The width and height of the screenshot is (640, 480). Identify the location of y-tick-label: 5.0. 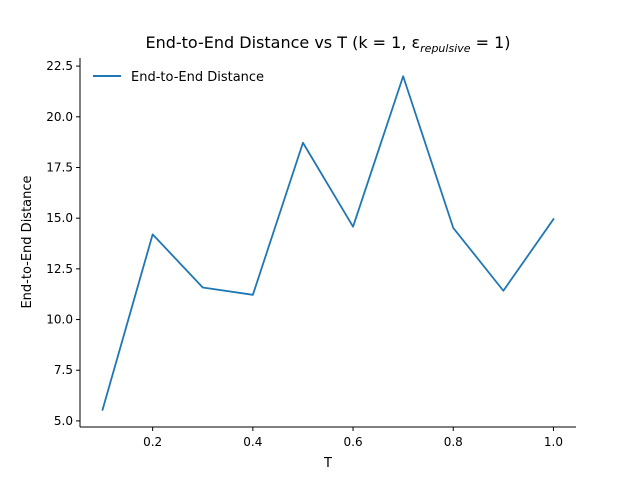
(63, 421).